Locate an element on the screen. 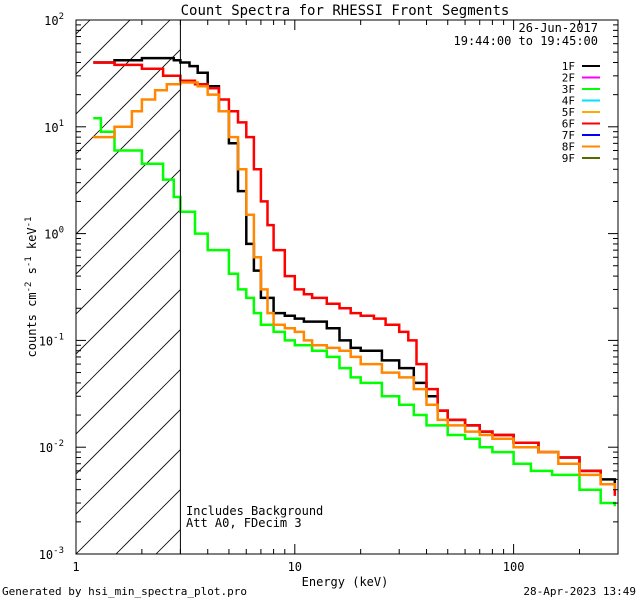  x-tick-label: 1 is located at coordinates (75, 567).